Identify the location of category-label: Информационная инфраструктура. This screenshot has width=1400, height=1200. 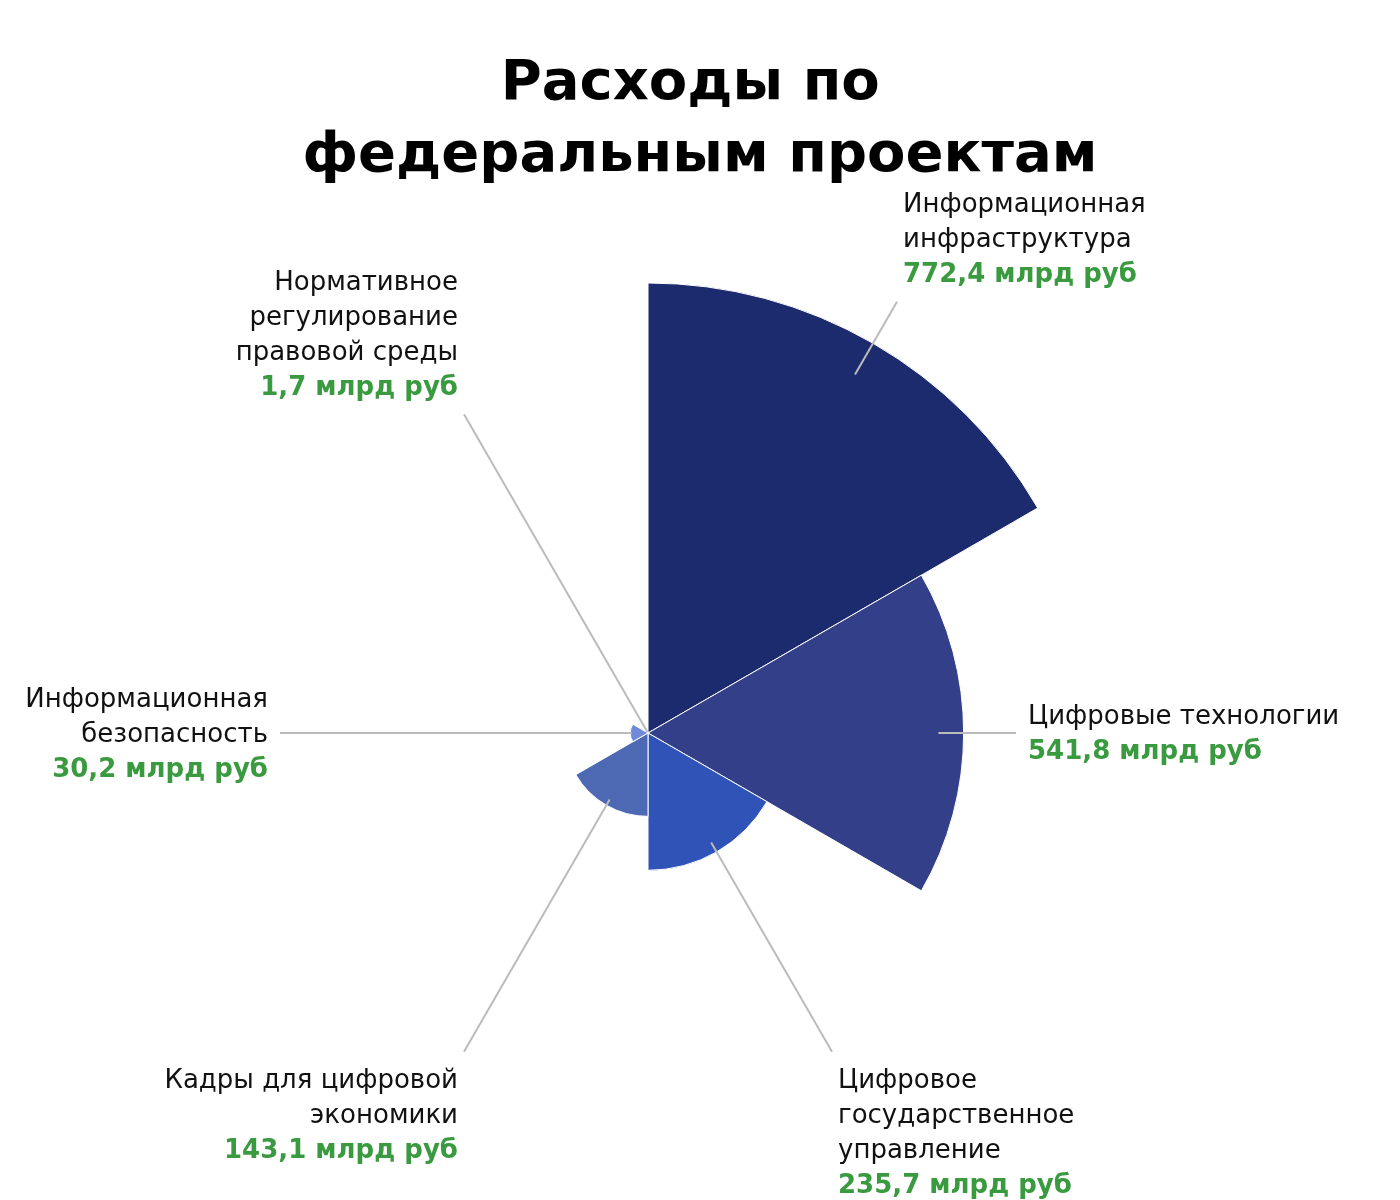
(1025, 221).